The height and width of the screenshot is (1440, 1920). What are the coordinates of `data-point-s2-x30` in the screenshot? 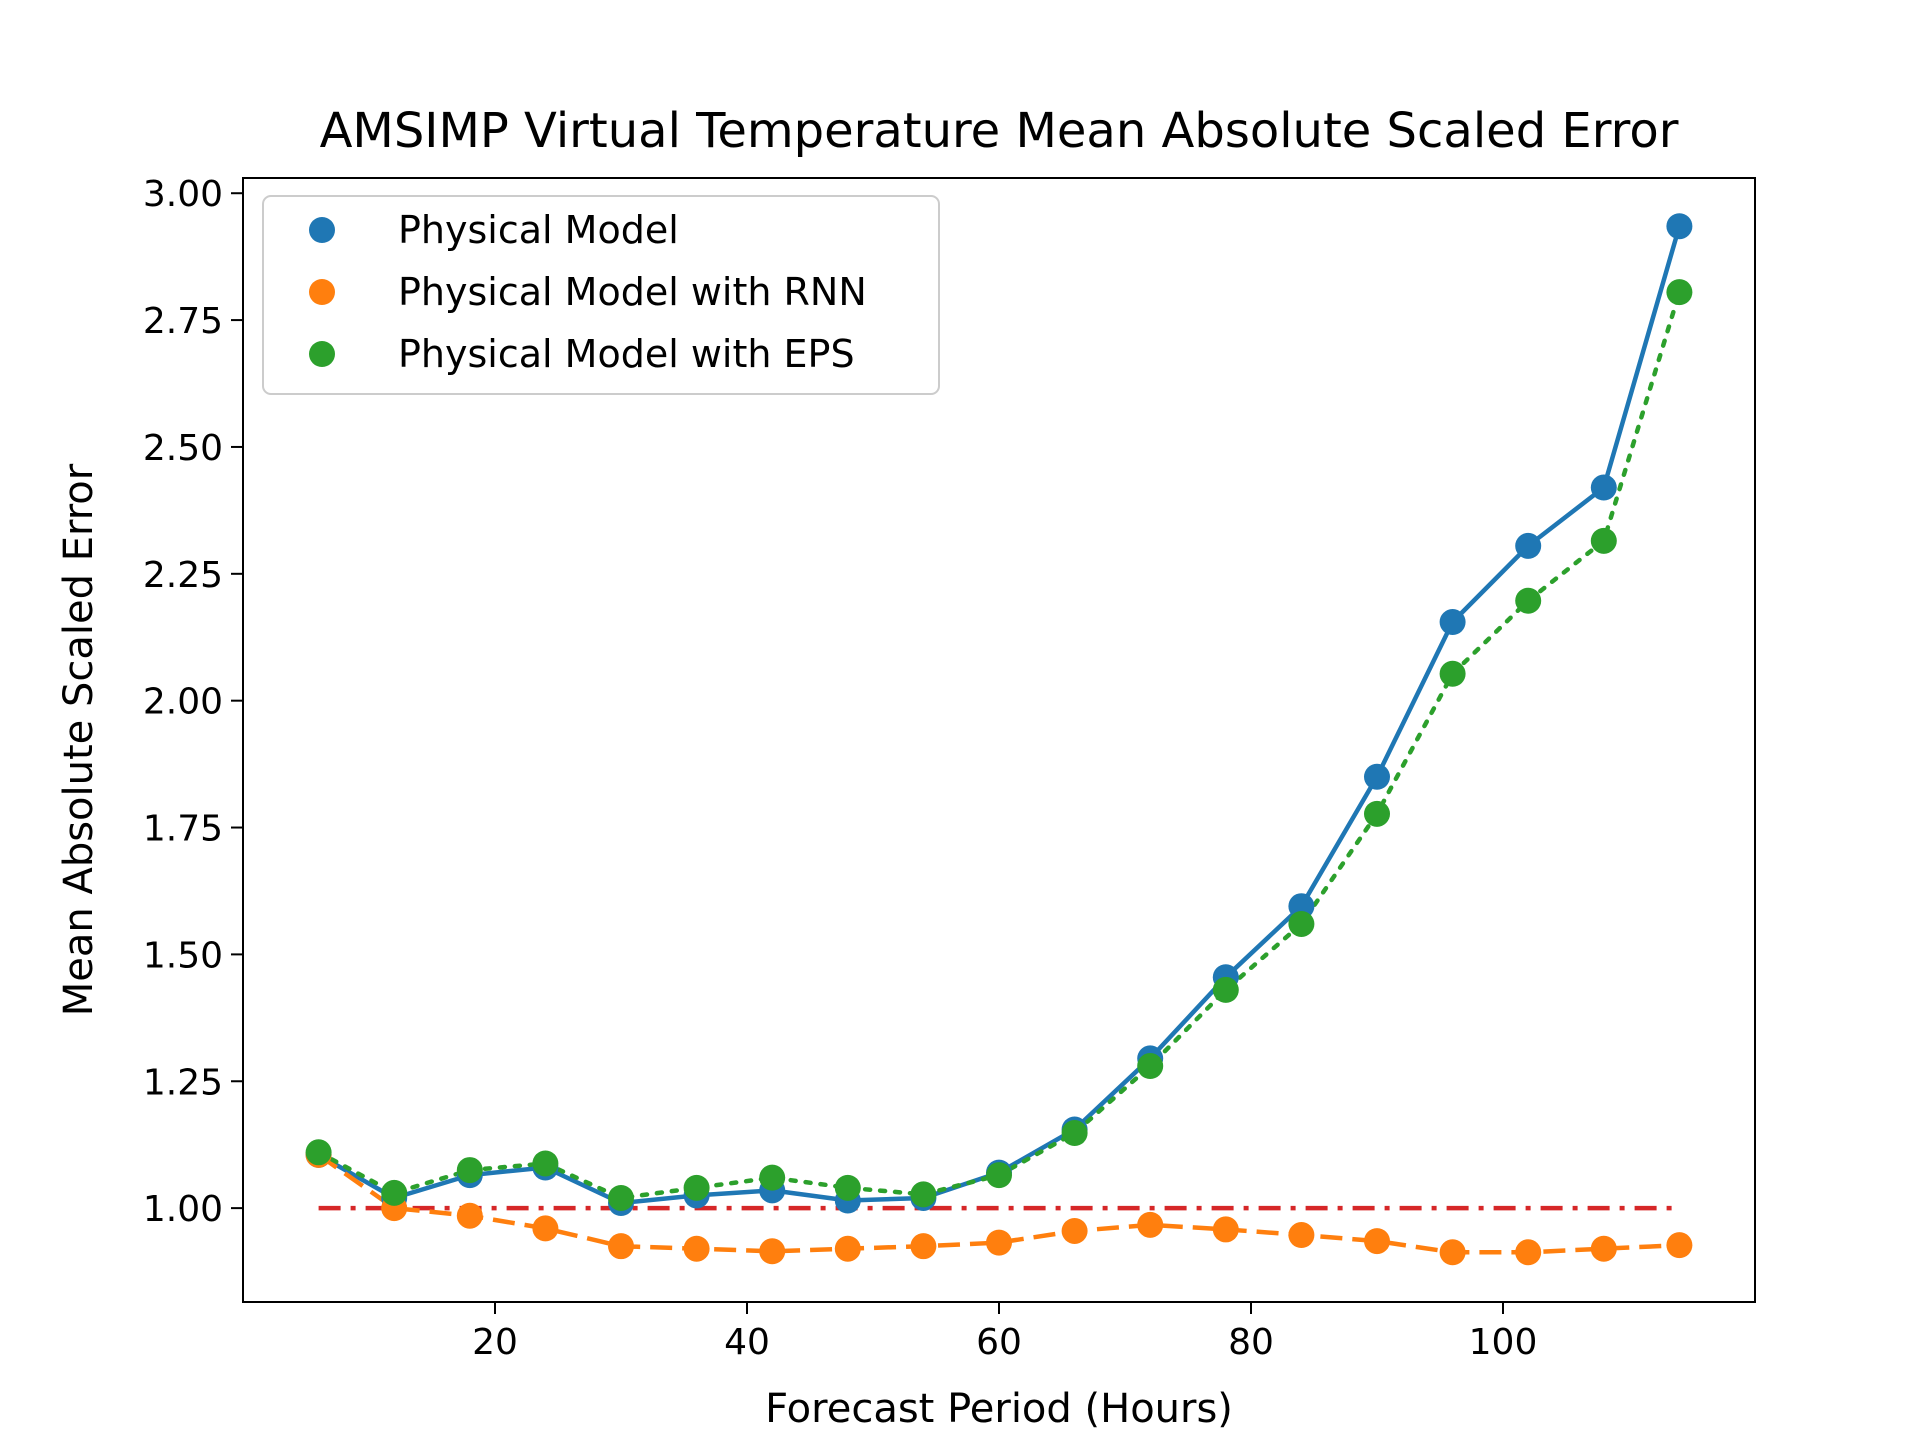 It's located at (621, 1246).